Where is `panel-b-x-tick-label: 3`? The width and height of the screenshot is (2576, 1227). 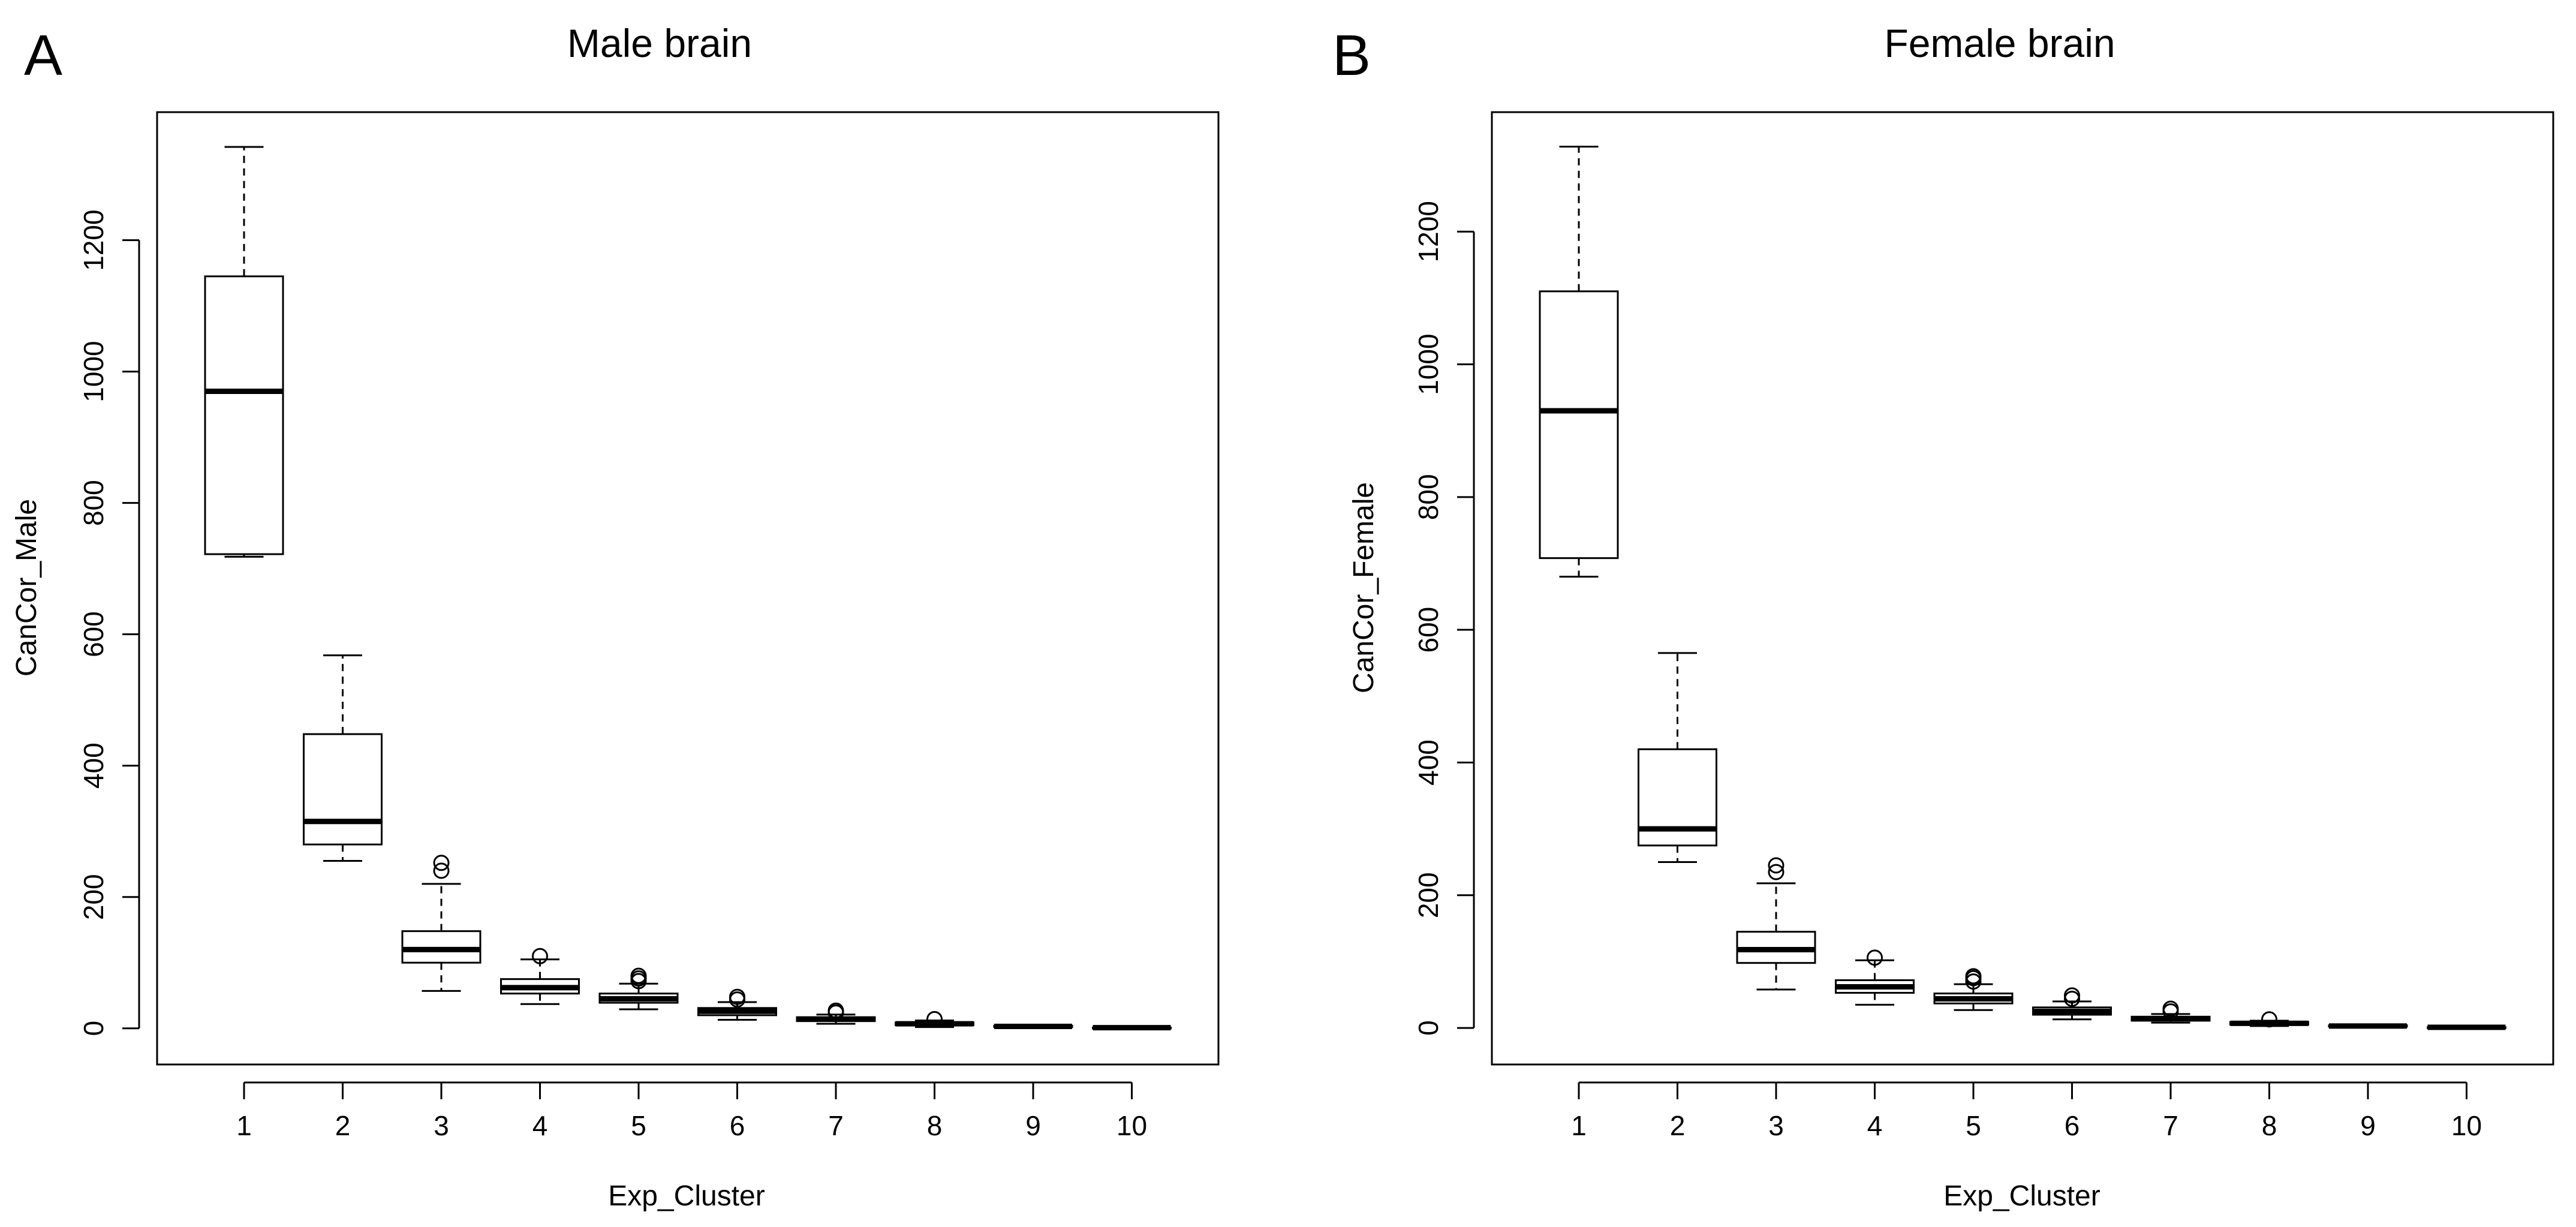 panel-b-x-tick-label: 3 is located at coordinates (1776, 1126).